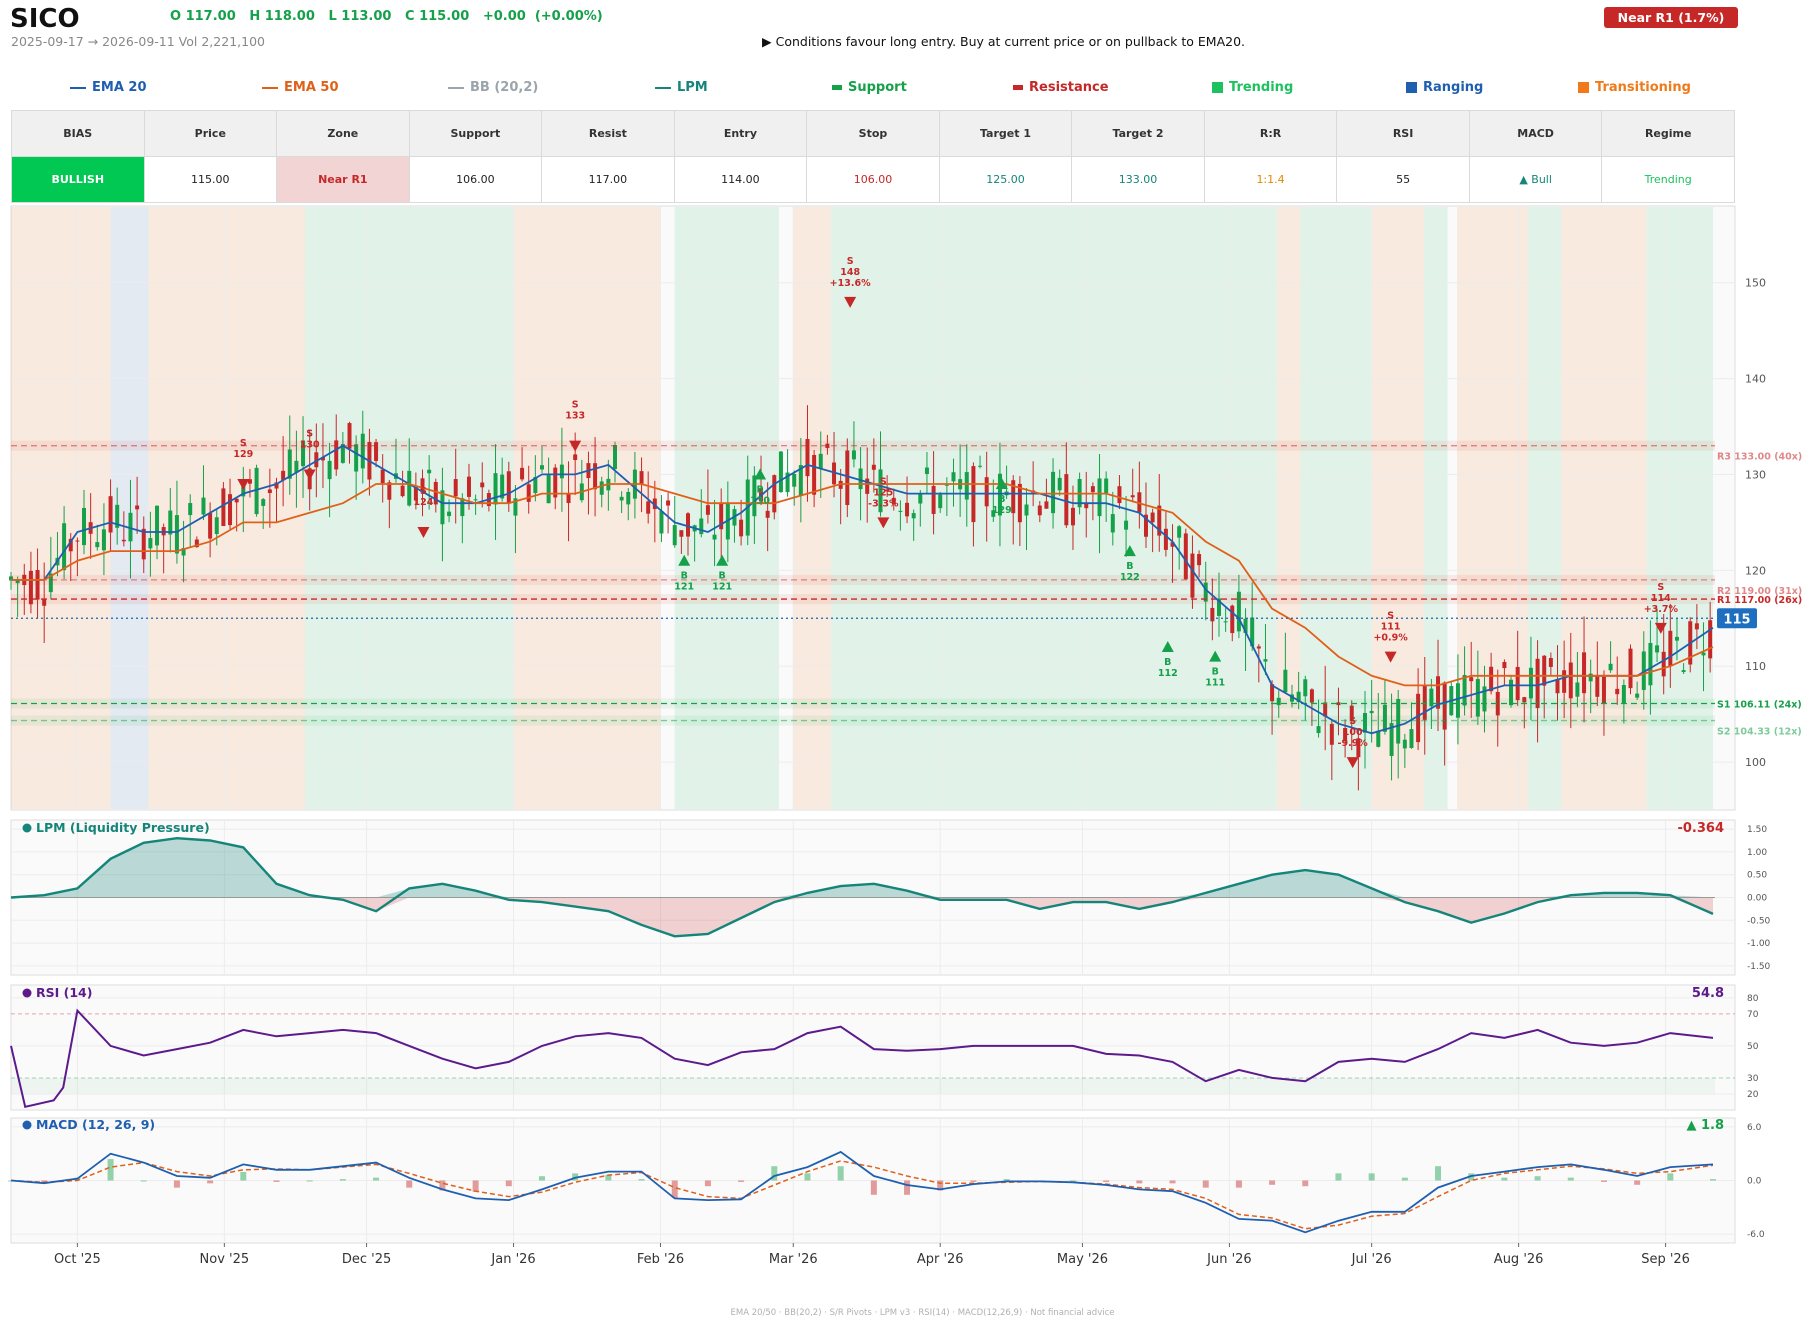 The height and width of the screenshot is (1330, 1809). I want to click on sr-label: R1 117.00 (26x), so click(1759, 600).